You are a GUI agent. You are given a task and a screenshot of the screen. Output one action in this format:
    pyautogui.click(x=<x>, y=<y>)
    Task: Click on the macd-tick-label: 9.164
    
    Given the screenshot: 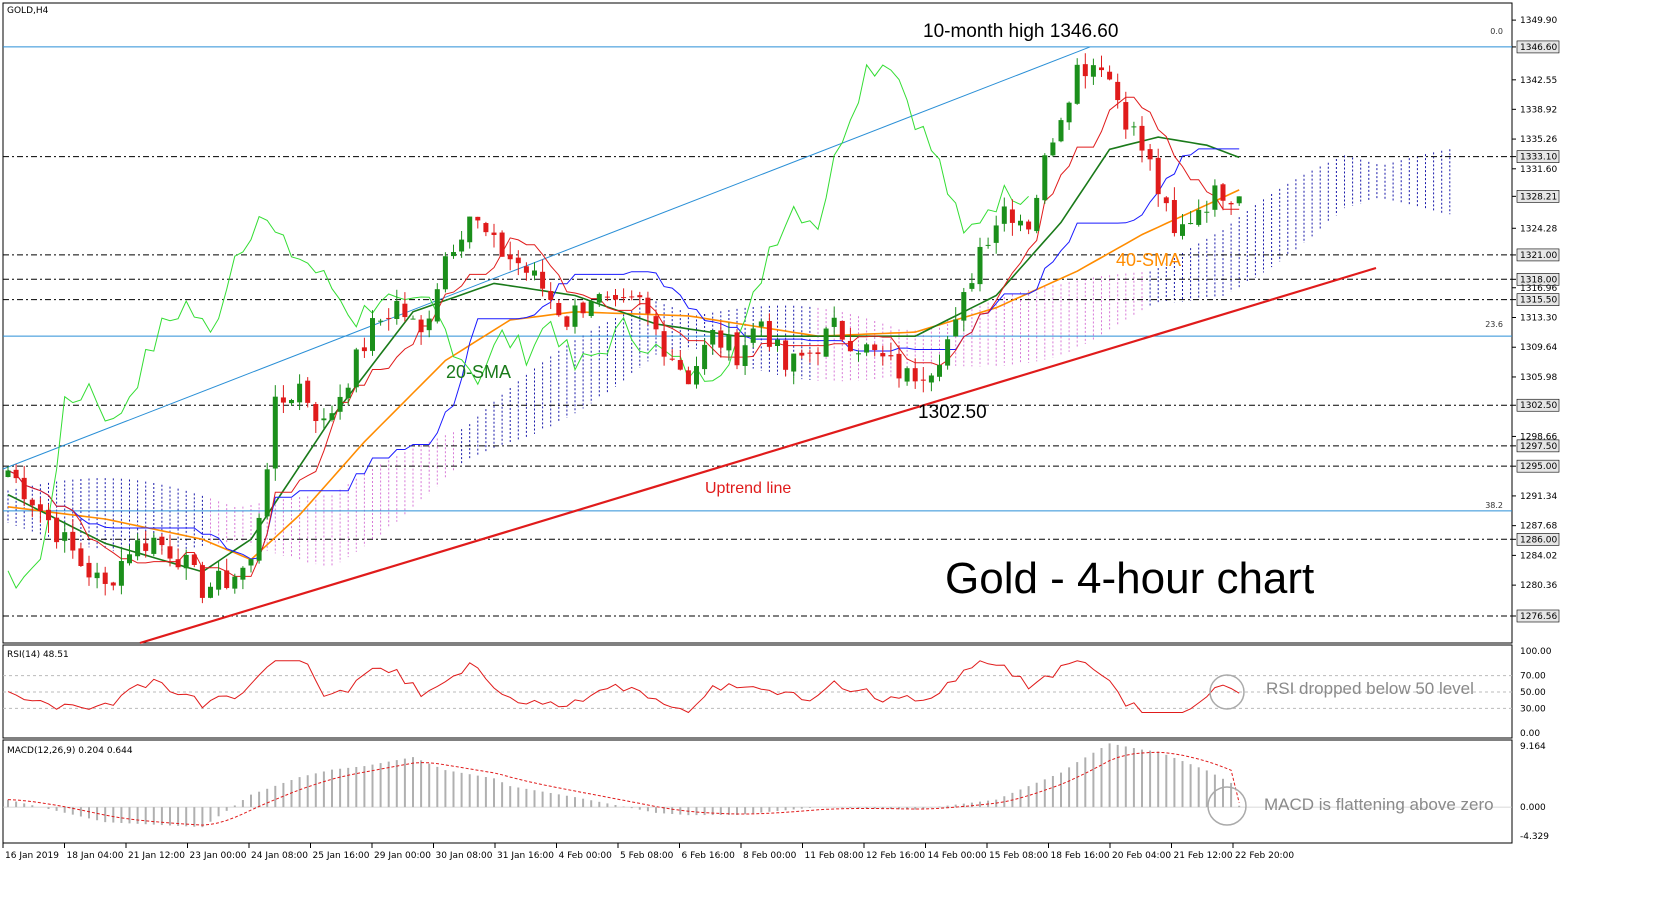 What is the action you would take?
    pyautogui.click(x=1533, y=747)
    